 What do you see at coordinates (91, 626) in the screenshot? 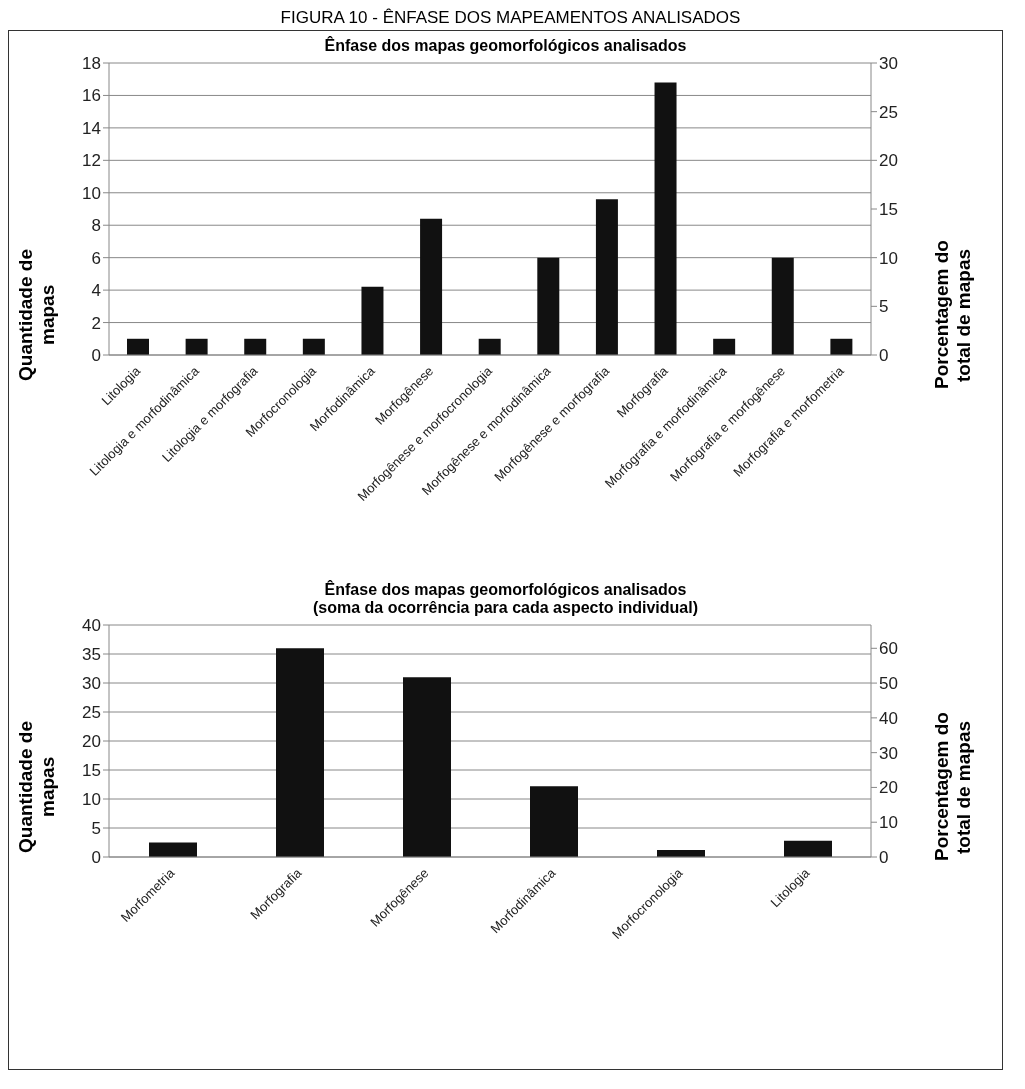
I see `y-tick-label: 40` at bounding box center [91, 626].